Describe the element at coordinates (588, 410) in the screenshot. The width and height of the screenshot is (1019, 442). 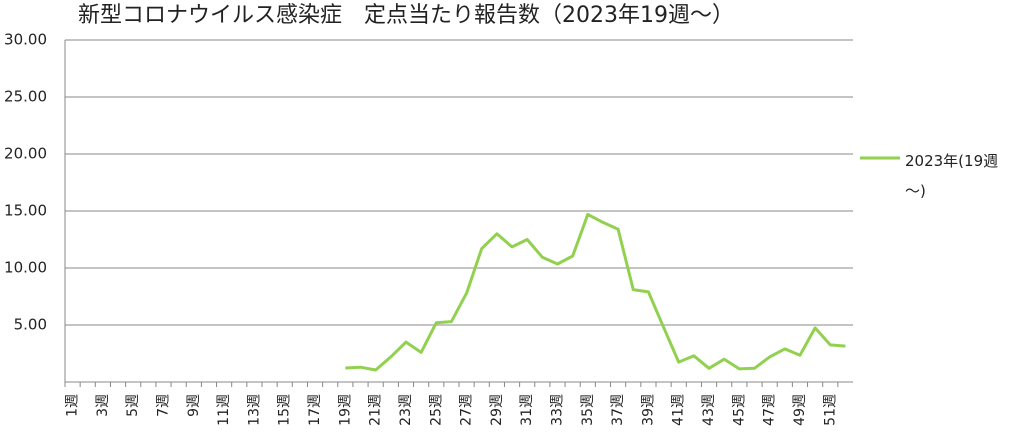
I see `x-tick-label: 35週` at that location.